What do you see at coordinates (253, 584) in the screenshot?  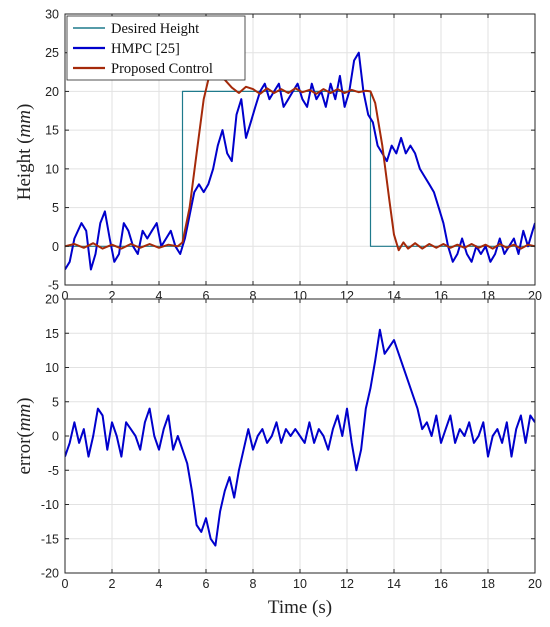 I see `error-x-tick-label: 8` at bounding box center [253, 584].